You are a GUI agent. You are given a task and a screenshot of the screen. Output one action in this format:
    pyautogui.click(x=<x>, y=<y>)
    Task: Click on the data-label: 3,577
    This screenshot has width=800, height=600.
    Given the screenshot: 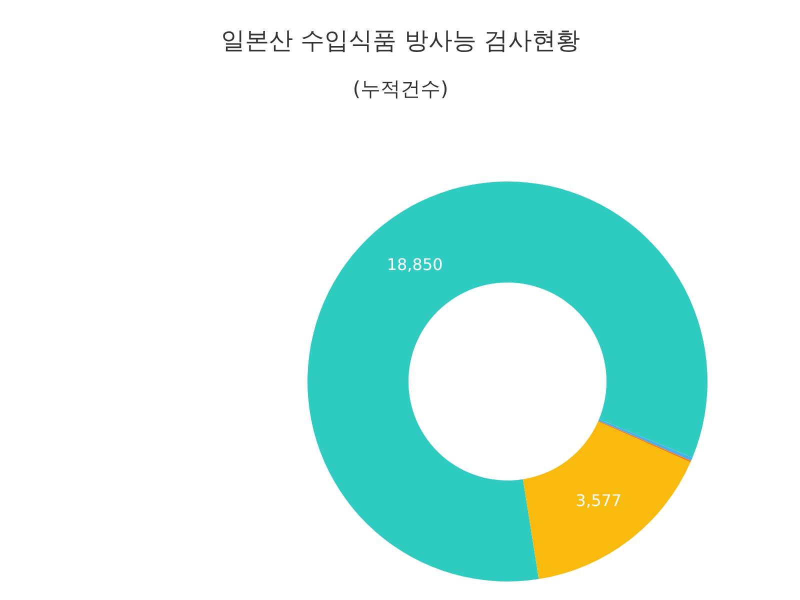 What is the action you would take?
    pyautogui.click(x=599, y=500)
    